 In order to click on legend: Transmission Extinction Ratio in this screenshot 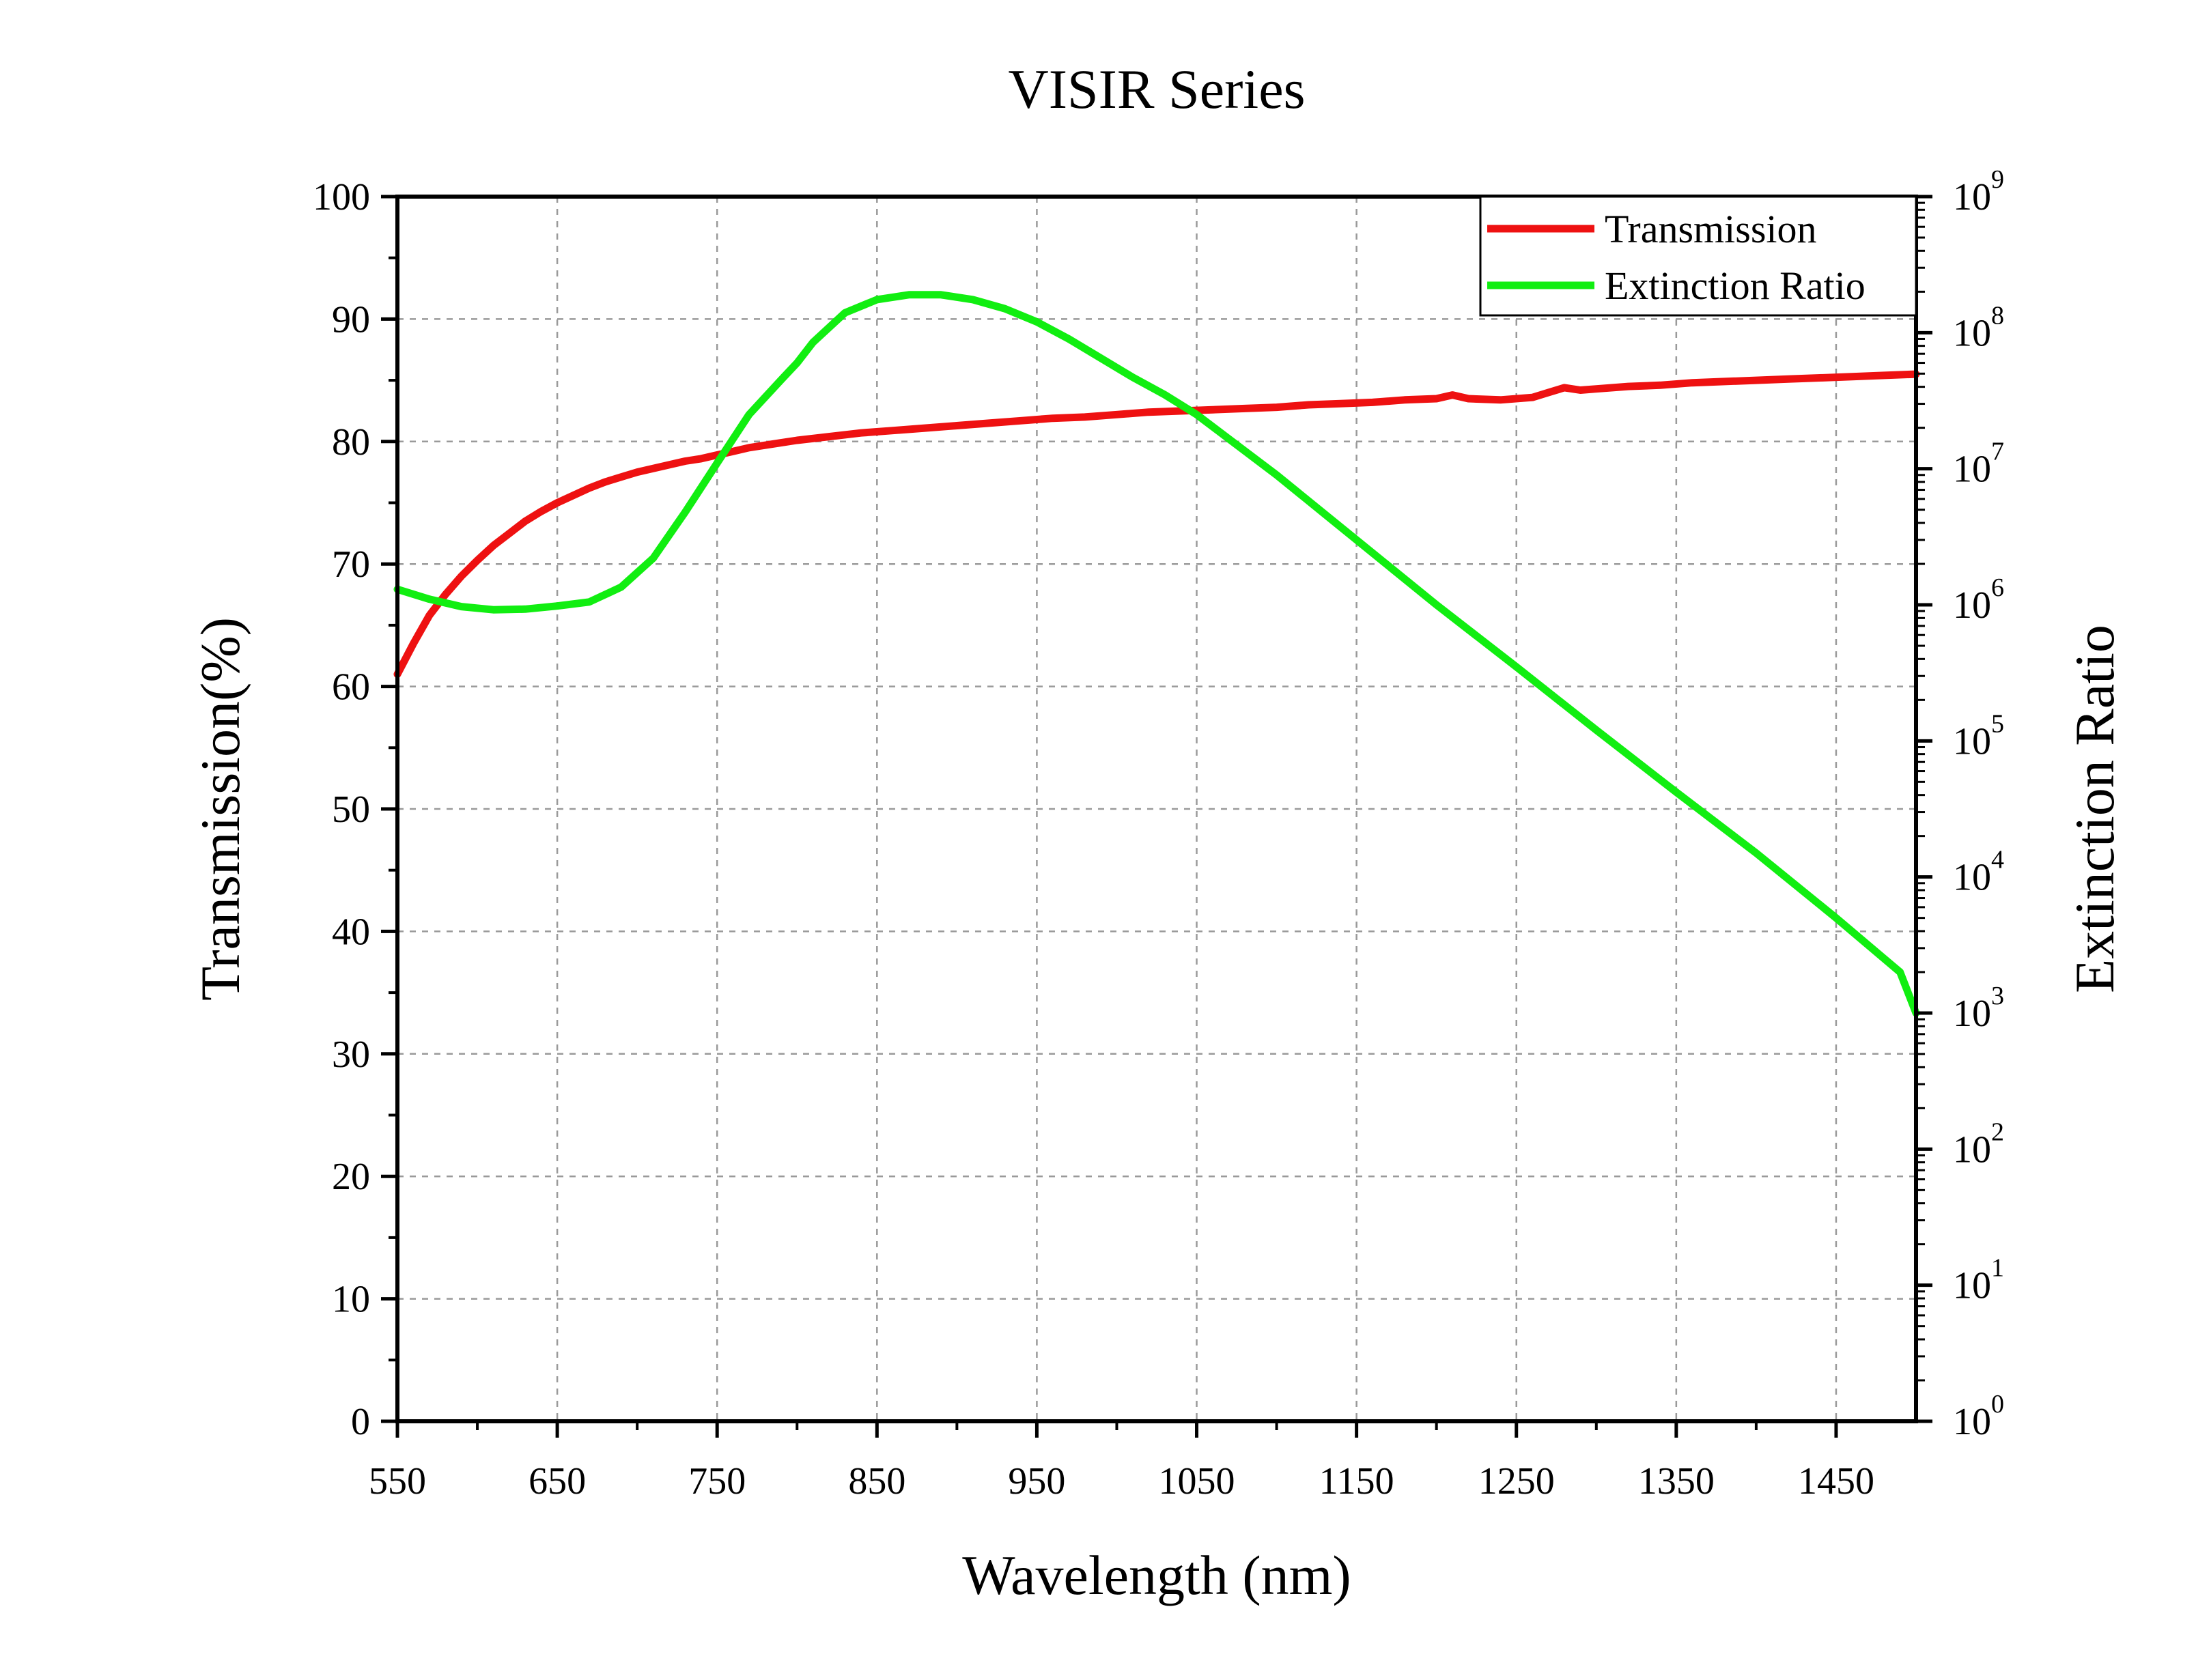, I will do `click(1698, 256)`.